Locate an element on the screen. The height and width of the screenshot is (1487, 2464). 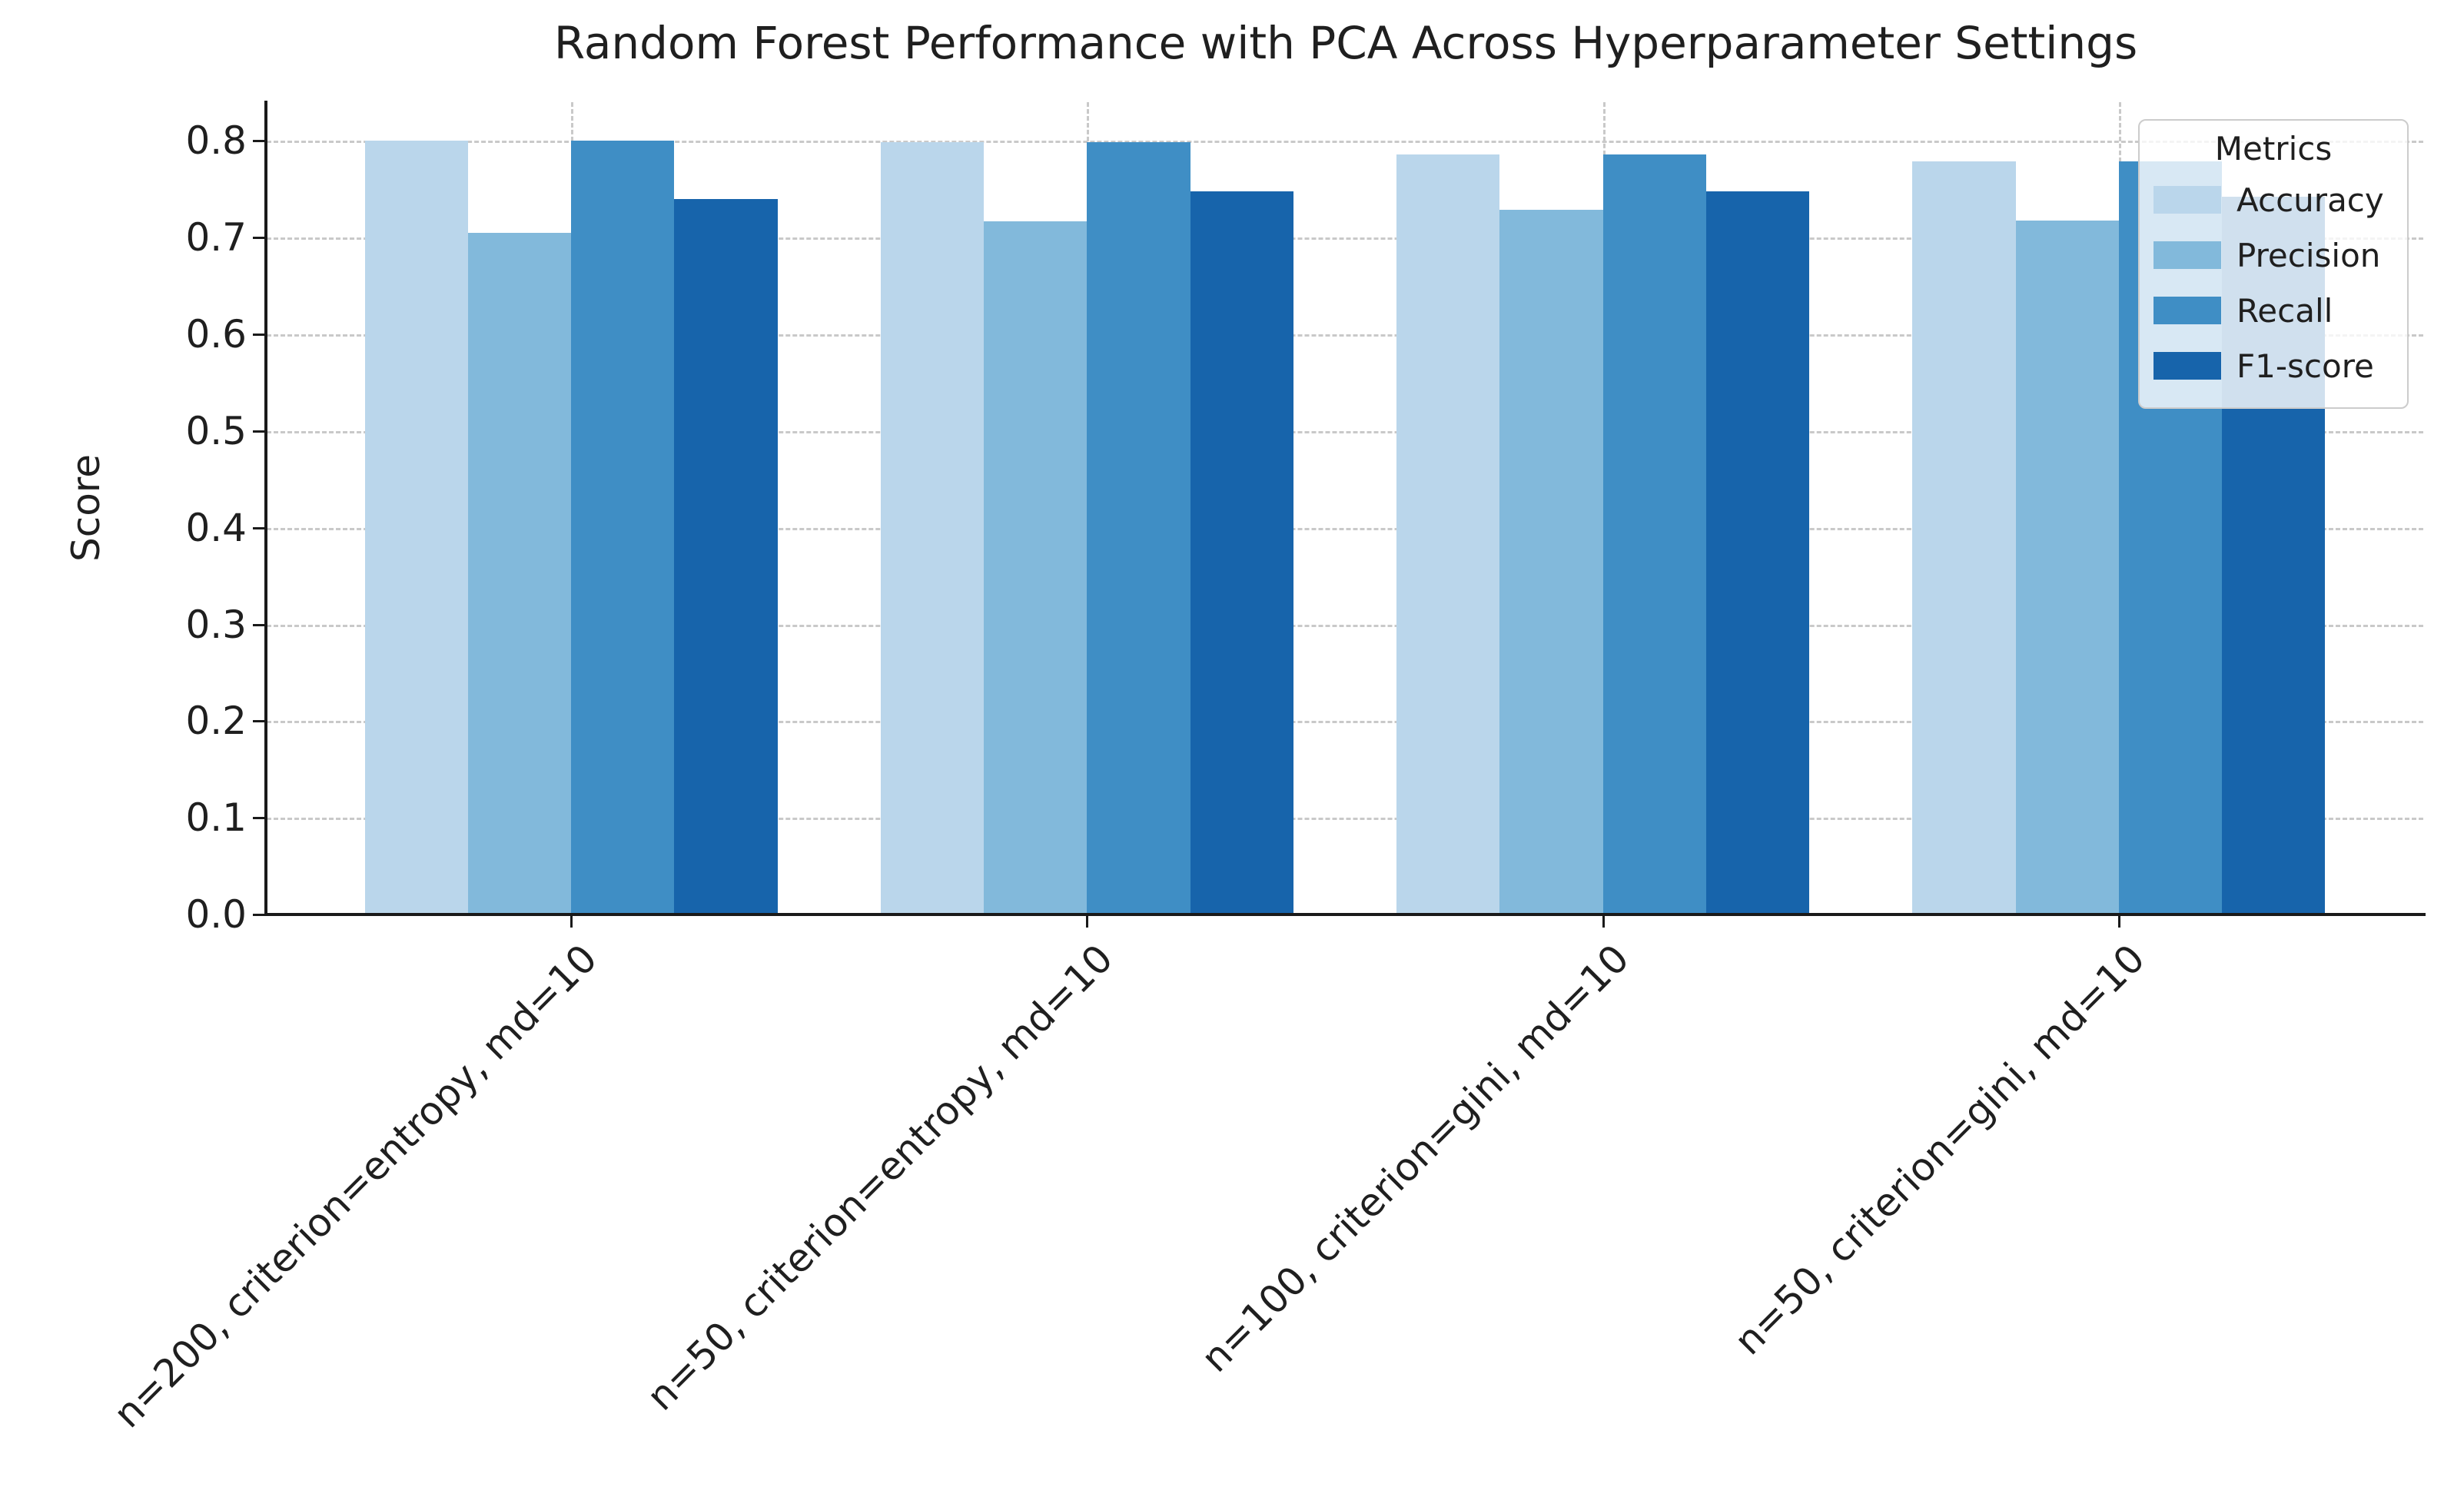
h-gridline-0.5 is located at coordinates (1345, 431).